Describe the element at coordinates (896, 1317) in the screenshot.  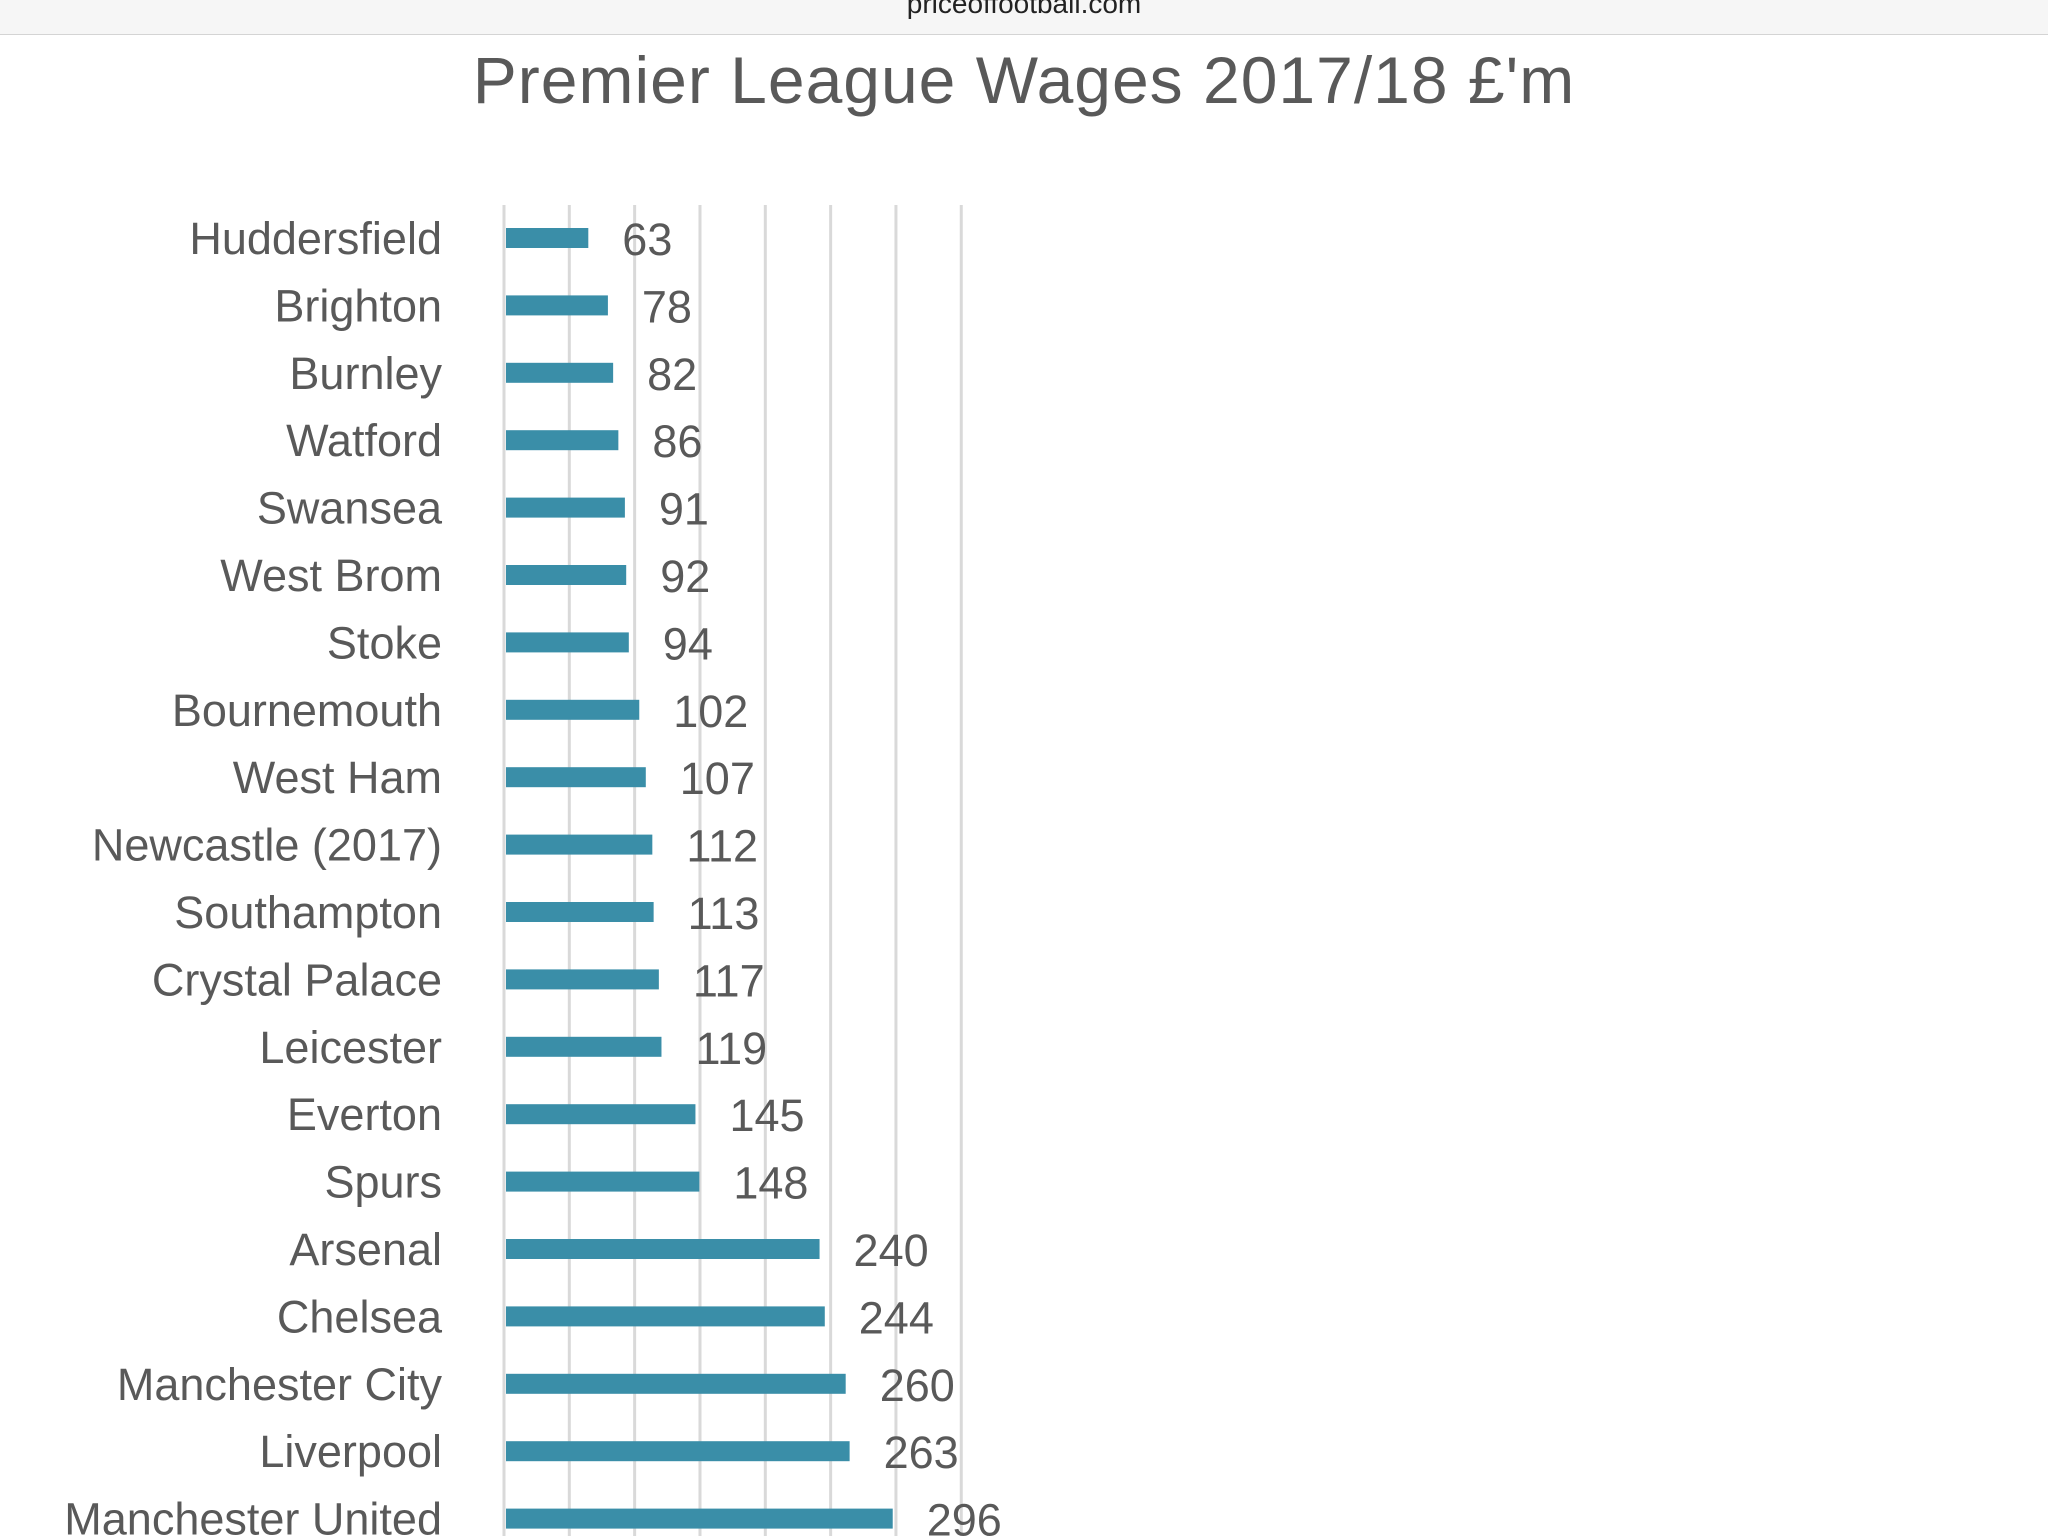
I see `value-label: 244` at that location.